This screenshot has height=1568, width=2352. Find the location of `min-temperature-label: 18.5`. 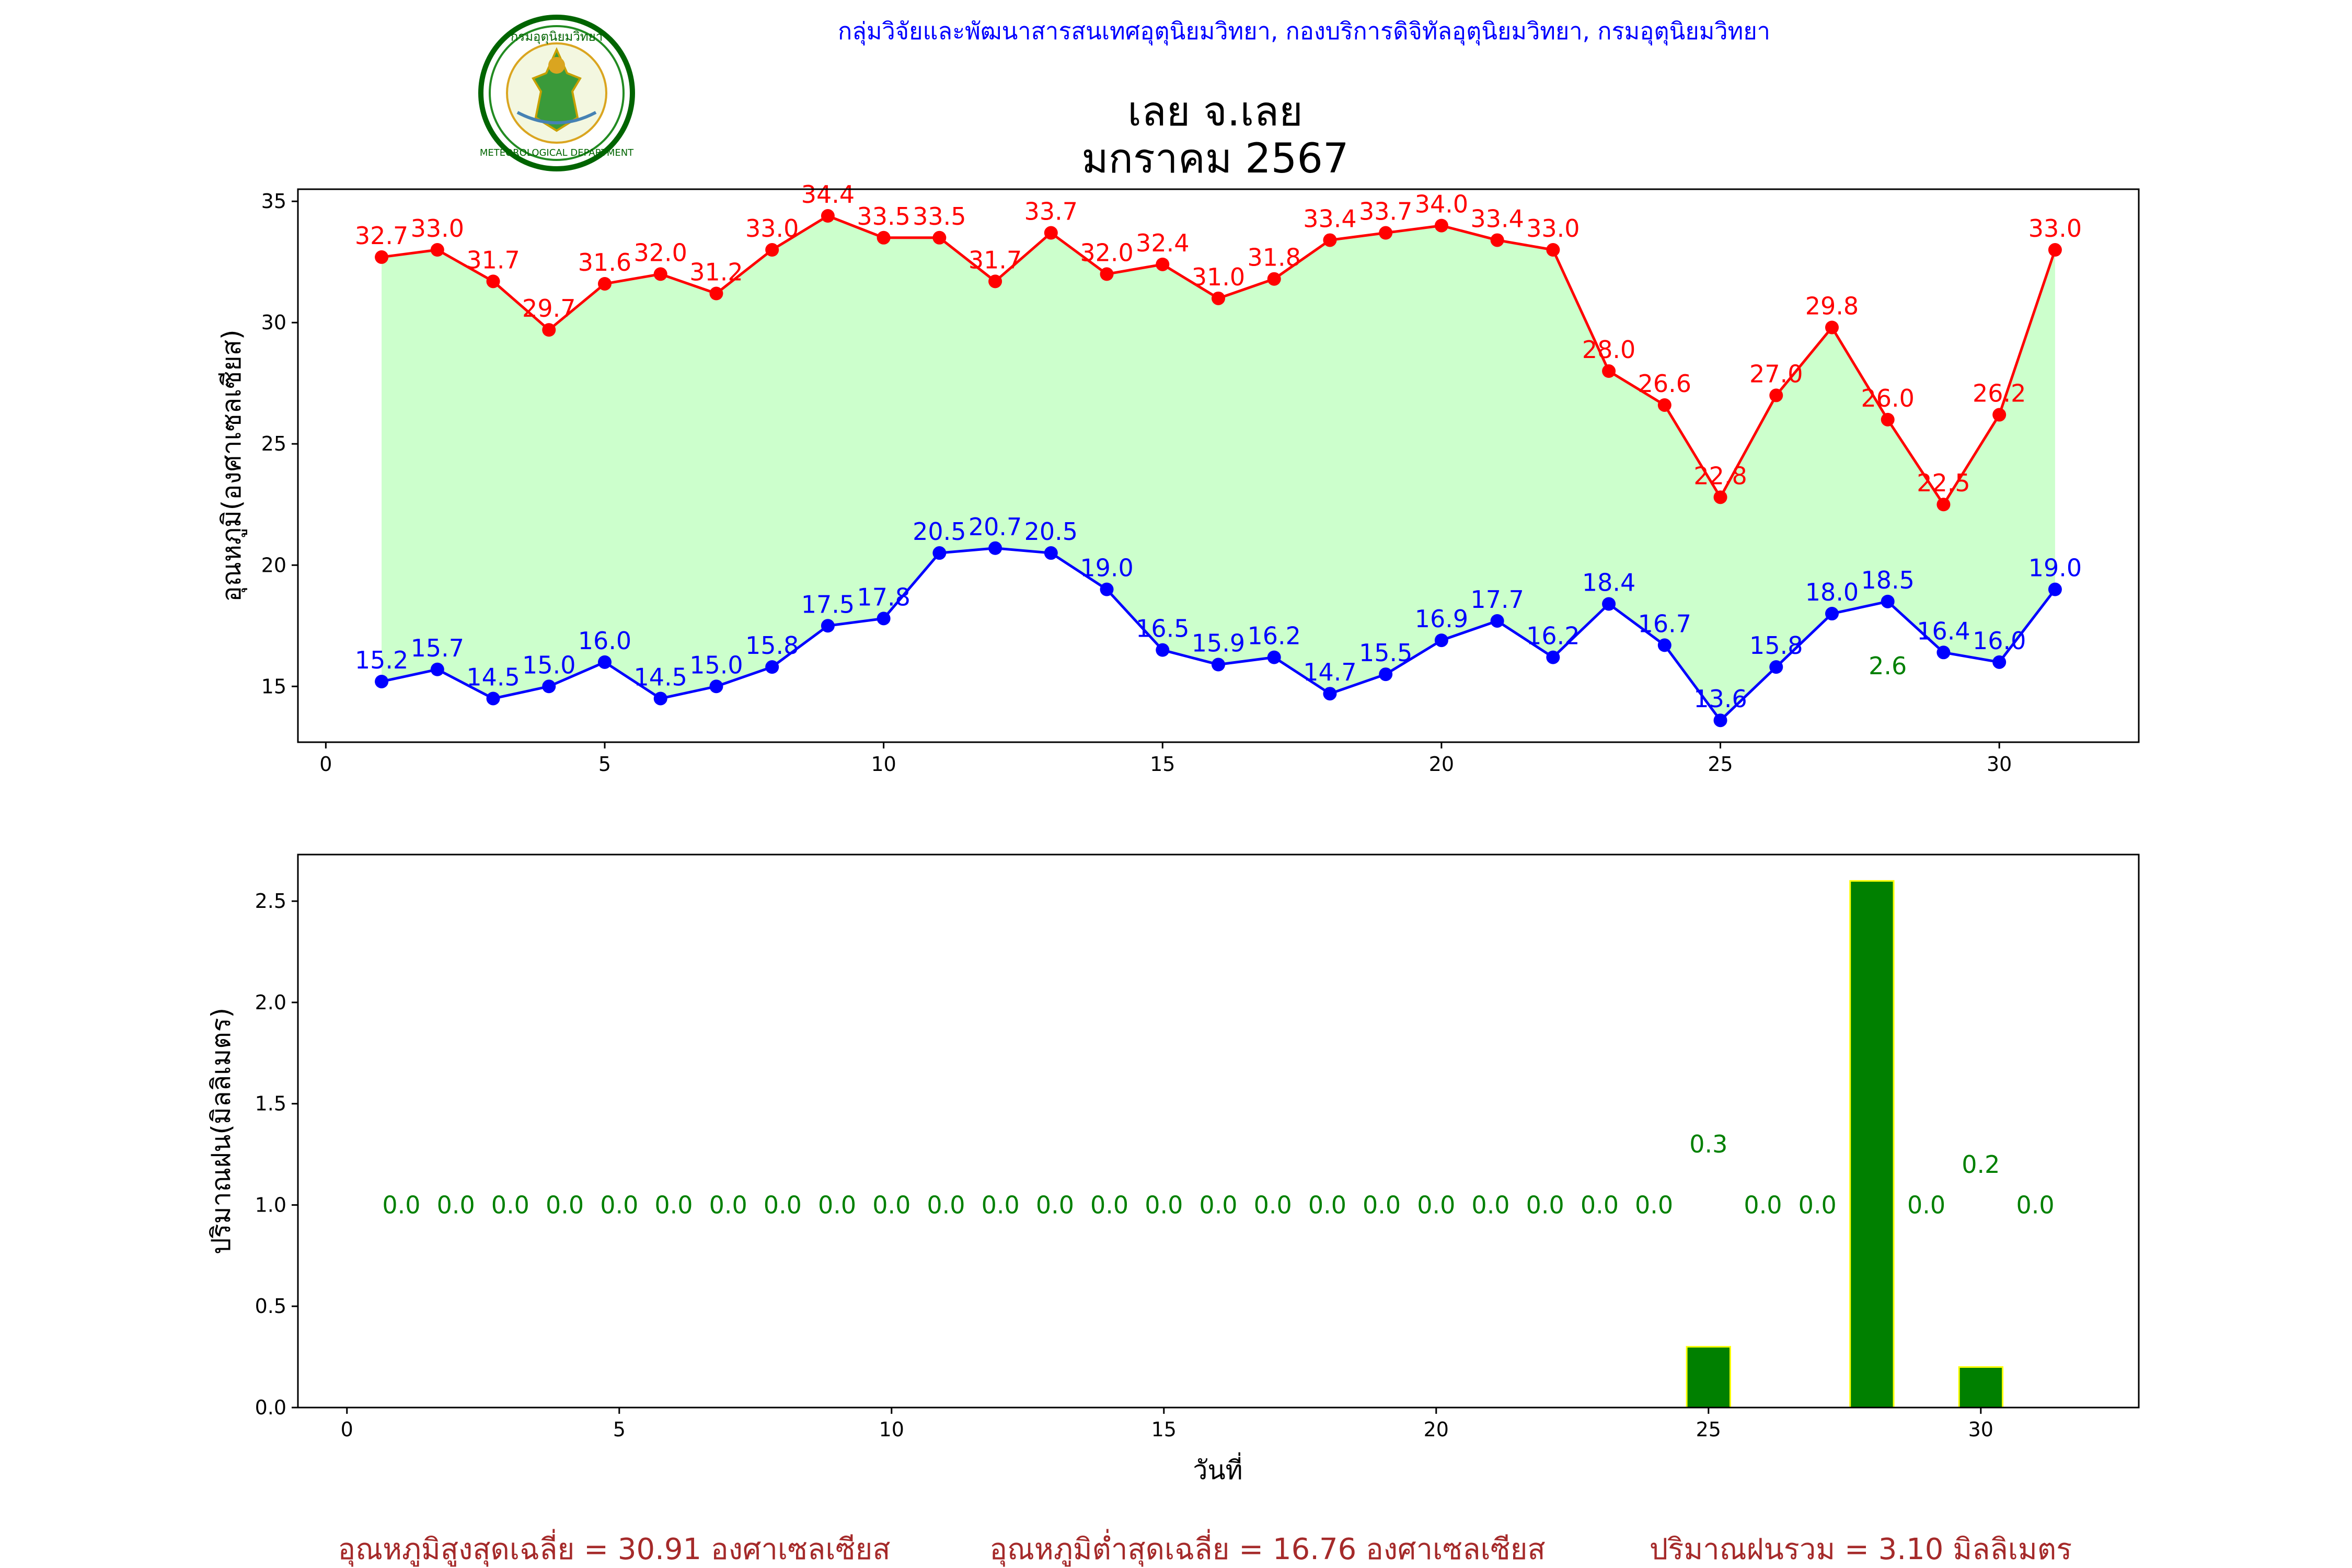

min-temperature-label: 18.5 is located at coordinates (1888, 580).